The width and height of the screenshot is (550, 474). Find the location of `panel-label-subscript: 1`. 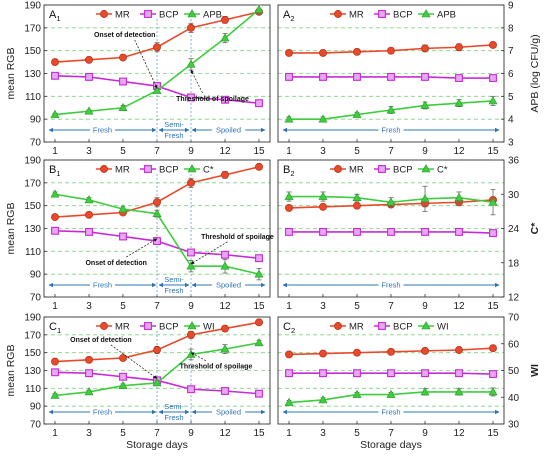

panel-label-subscript: 1 is located at coordinates (59, 330).